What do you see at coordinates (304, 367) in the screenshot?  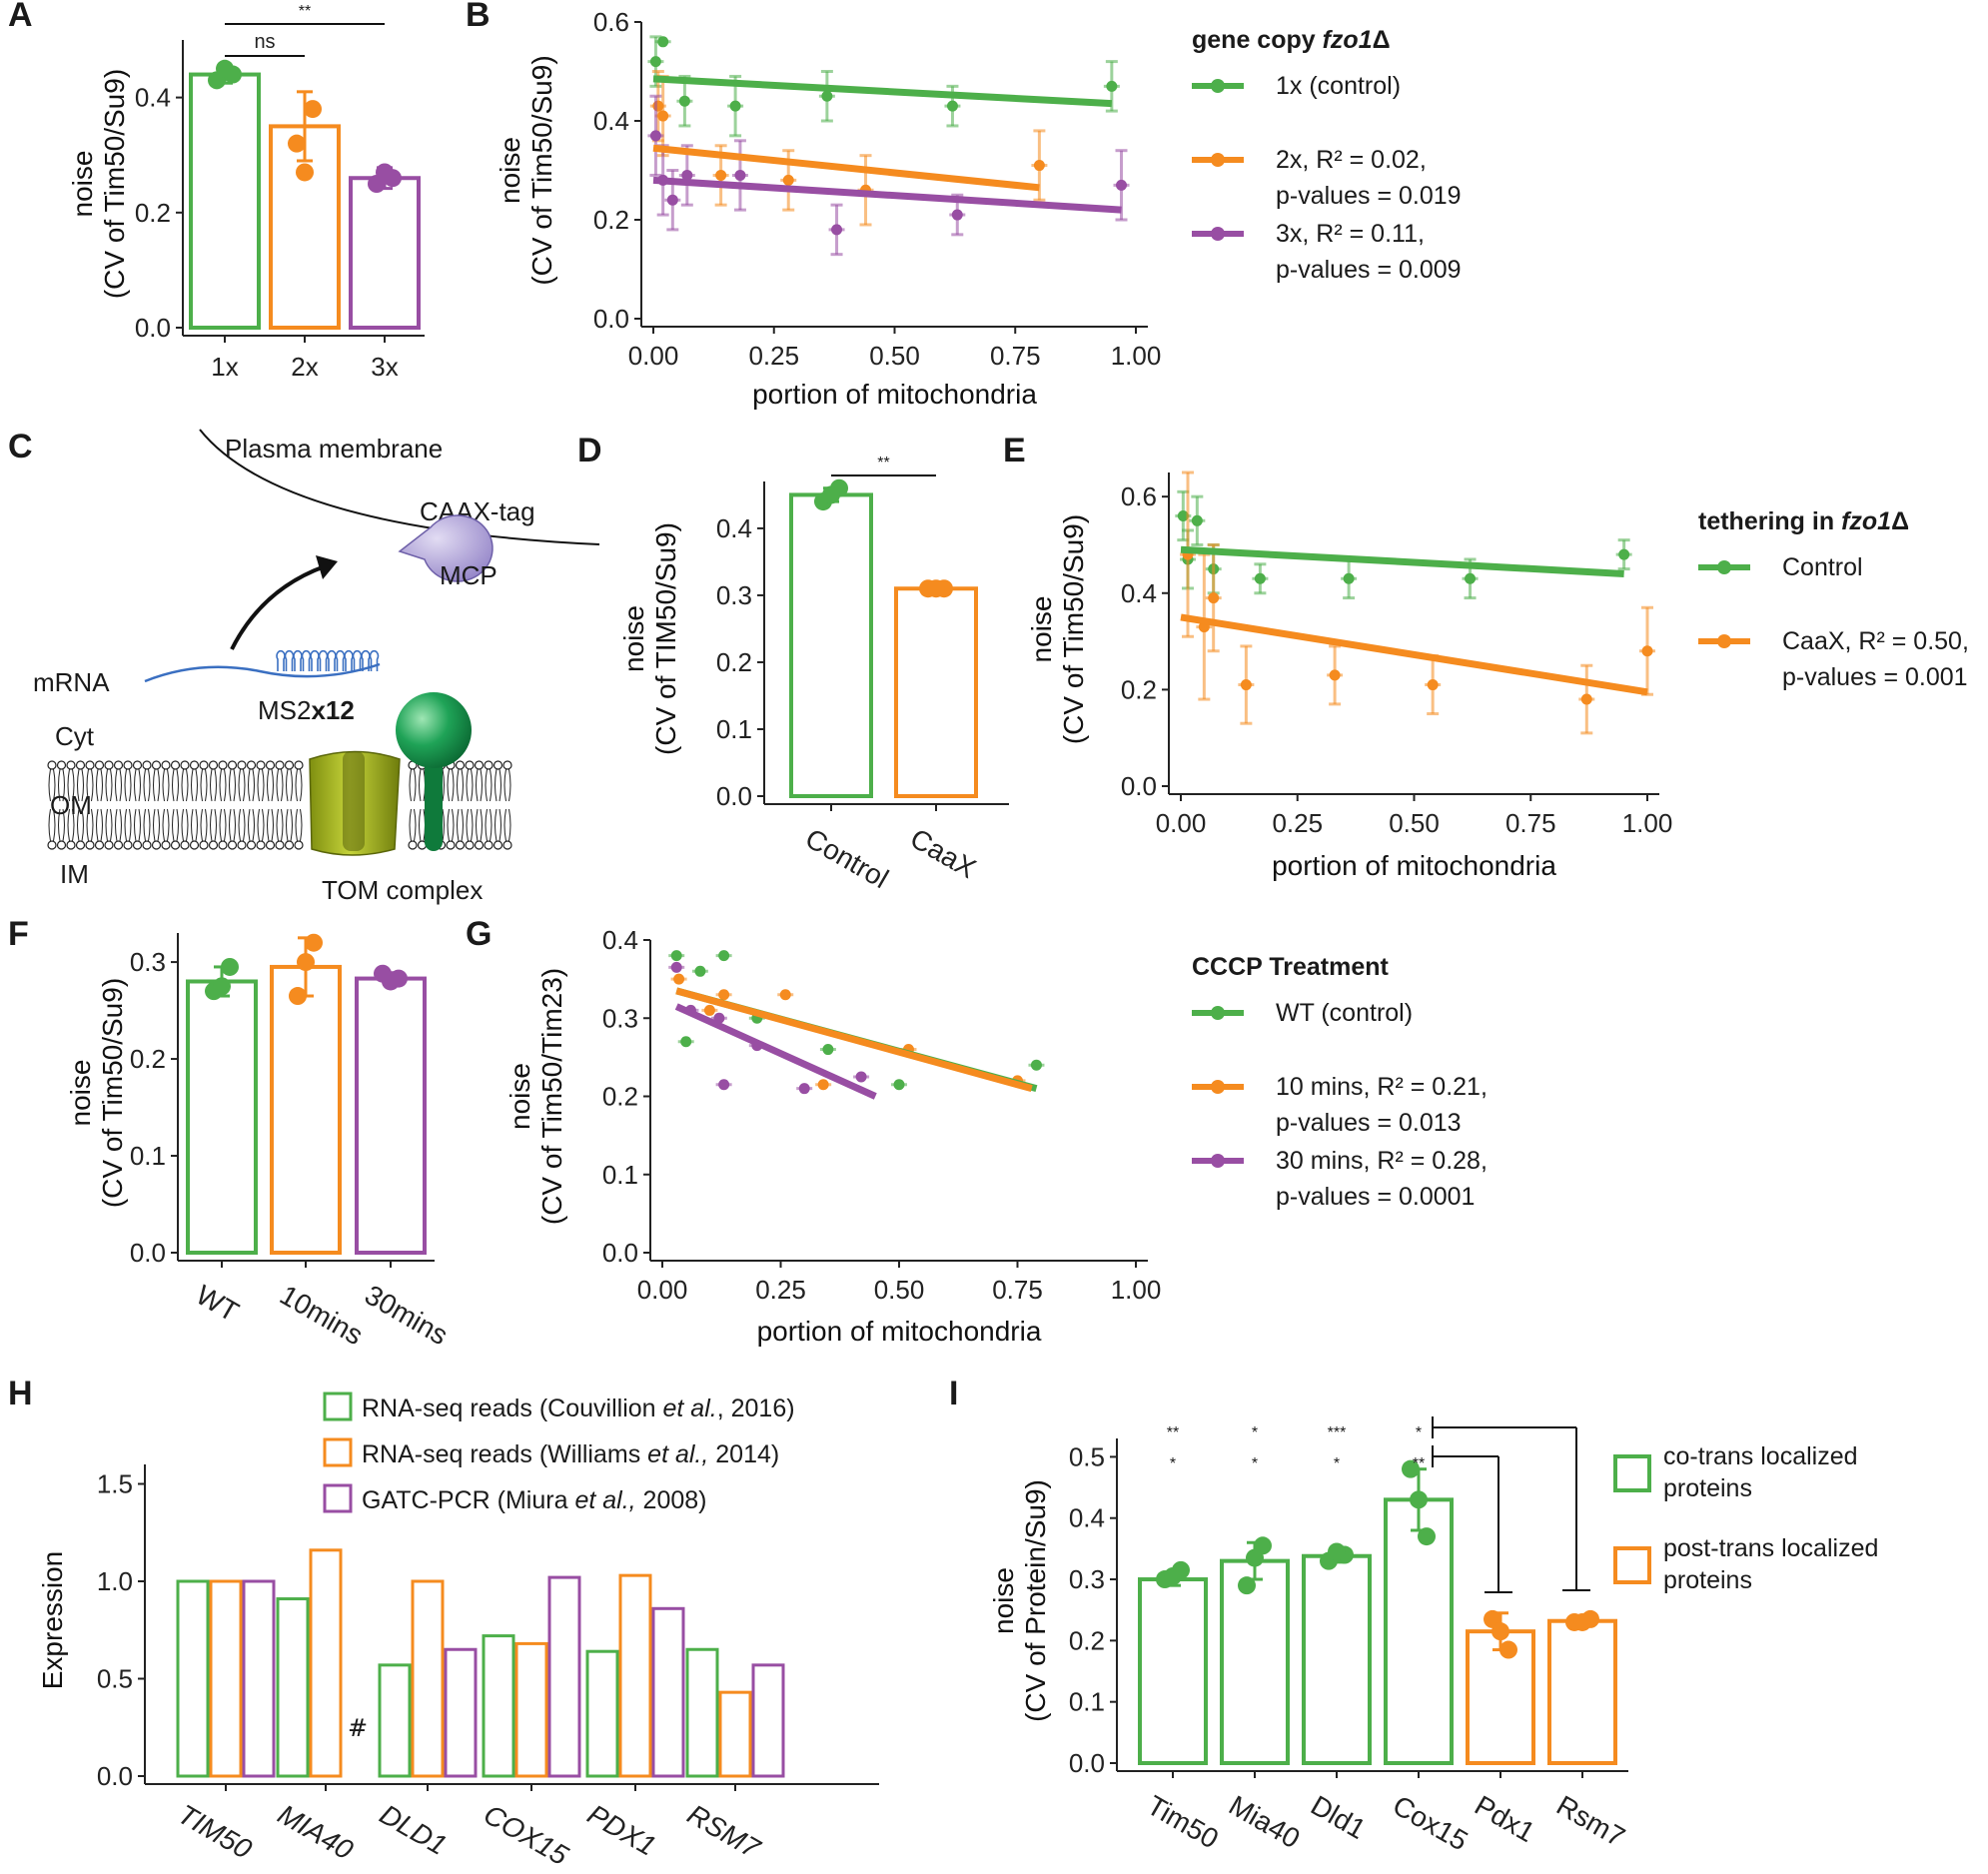 I see `x-tick-label: 2x` at bounding box center [304, 367].